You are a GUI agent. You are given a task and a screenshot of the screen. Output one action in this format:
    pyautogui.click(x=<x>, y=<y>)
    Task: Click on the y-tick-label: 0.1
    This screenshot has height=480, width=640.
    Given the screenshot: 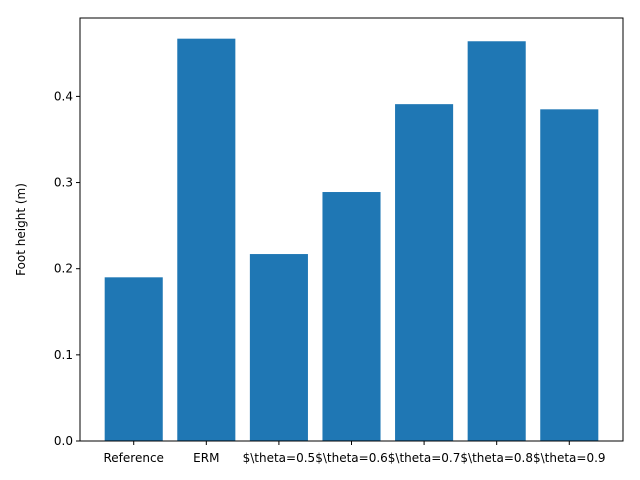 What is the action you would take?
    pyautogui.click(x=63, y=355)
    